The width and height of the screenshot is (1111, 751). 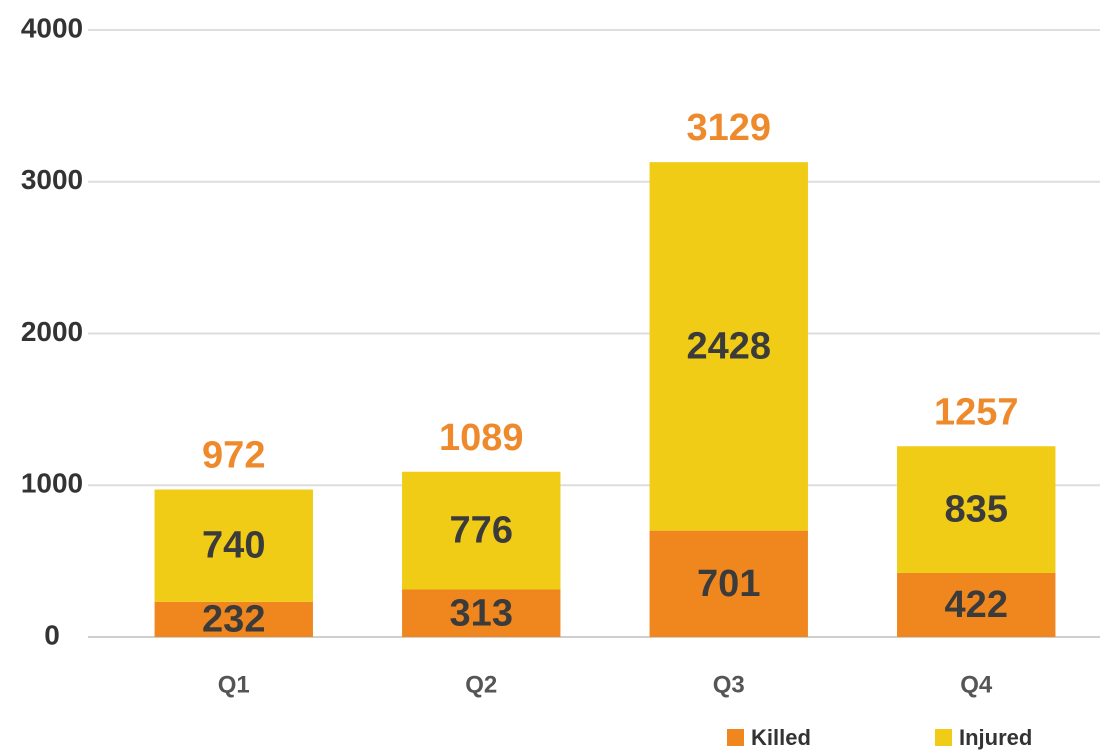 I want to click on data-label: 776, so click(x=481, y=531).